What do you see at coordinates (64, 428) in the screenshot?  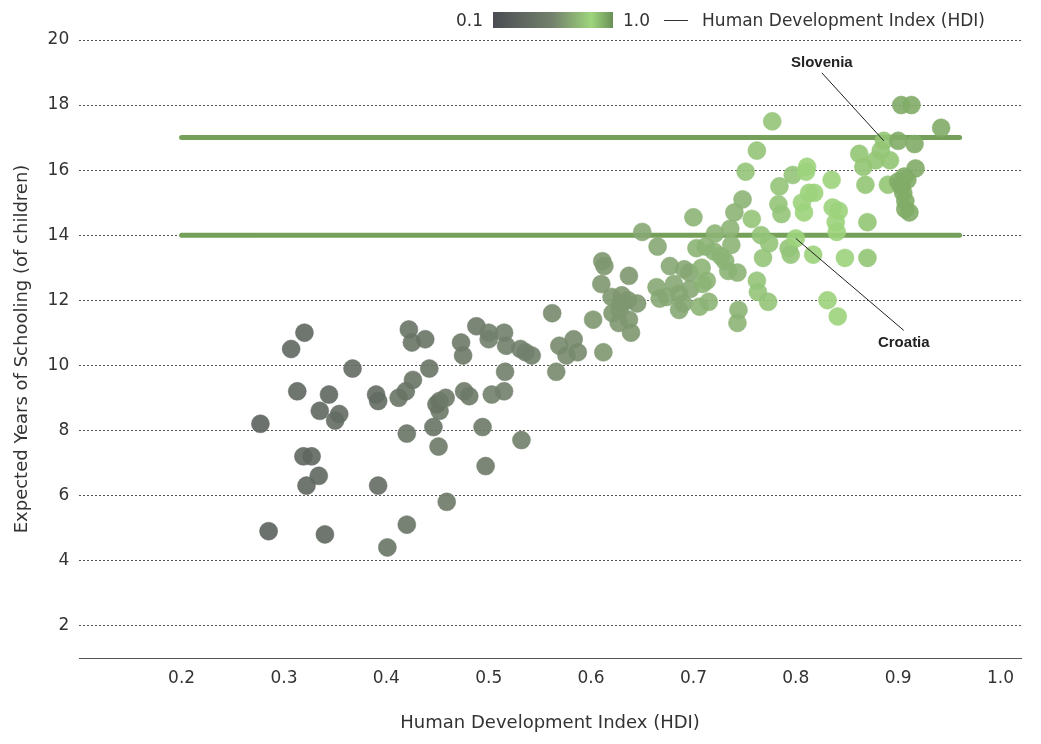 I see `y-tick-label: 8` at bounding box center [64, 428].